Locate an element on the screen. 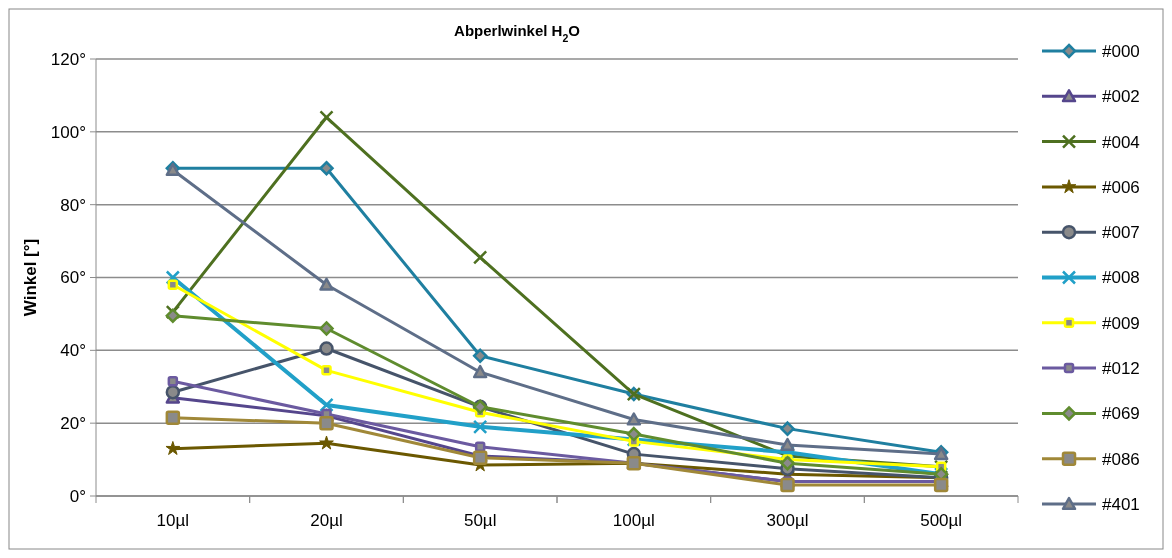 The image size is (1172, 558). x-tick-label: 500µl is located at coordinates (941, 520).